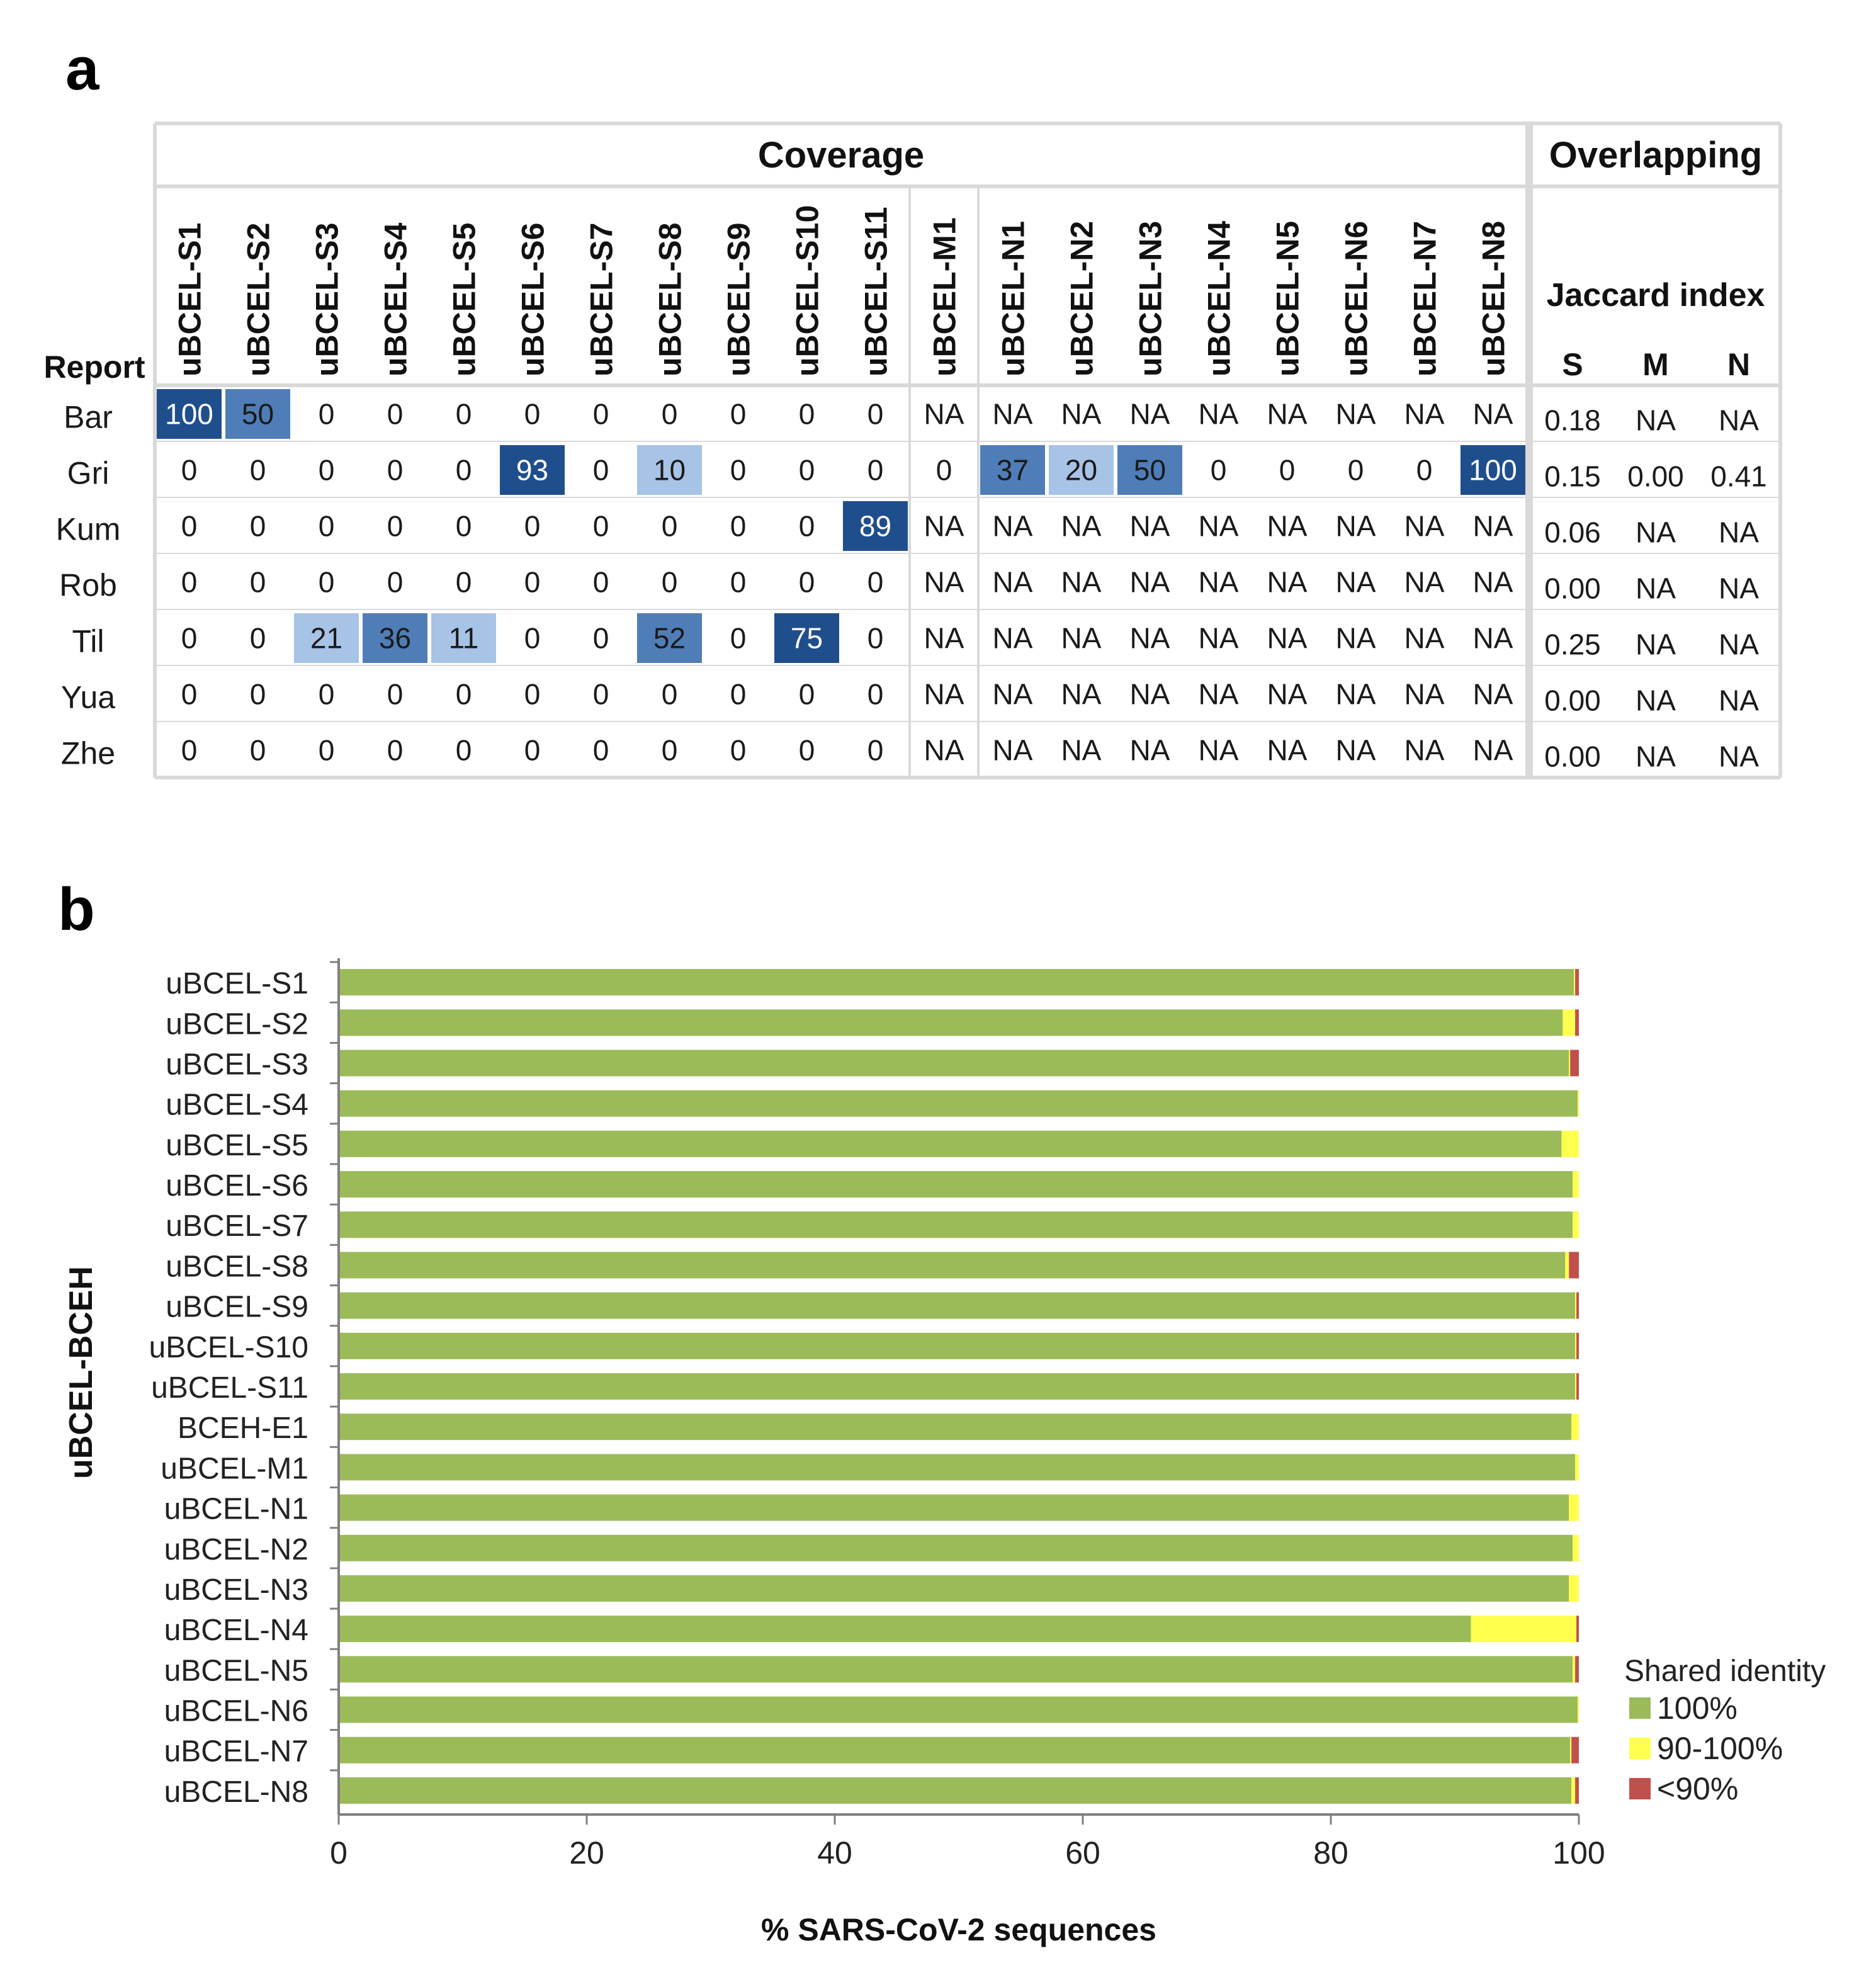 The height and width of the screenshot is (1982, 1876). What do you see at coordinates (1082, 1853) in the screenshot?
I see `x-tick-label: 60` at bounding box center [1082, 1853].